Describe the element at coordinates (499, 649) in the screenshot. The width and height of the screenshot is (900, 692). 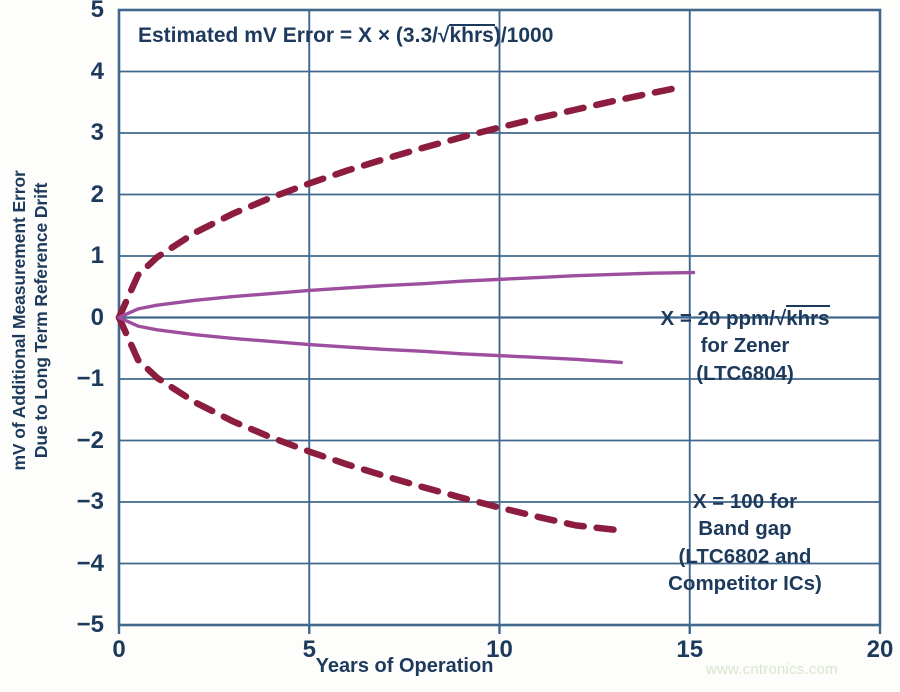
I see `x-tick-label: 10` at that location.